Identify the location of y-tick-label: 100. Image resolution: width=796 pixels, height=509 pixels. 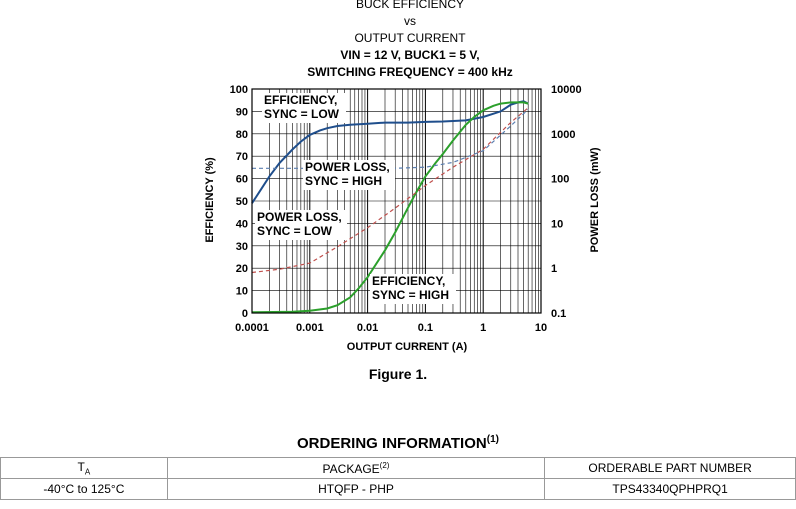
(239, 90).